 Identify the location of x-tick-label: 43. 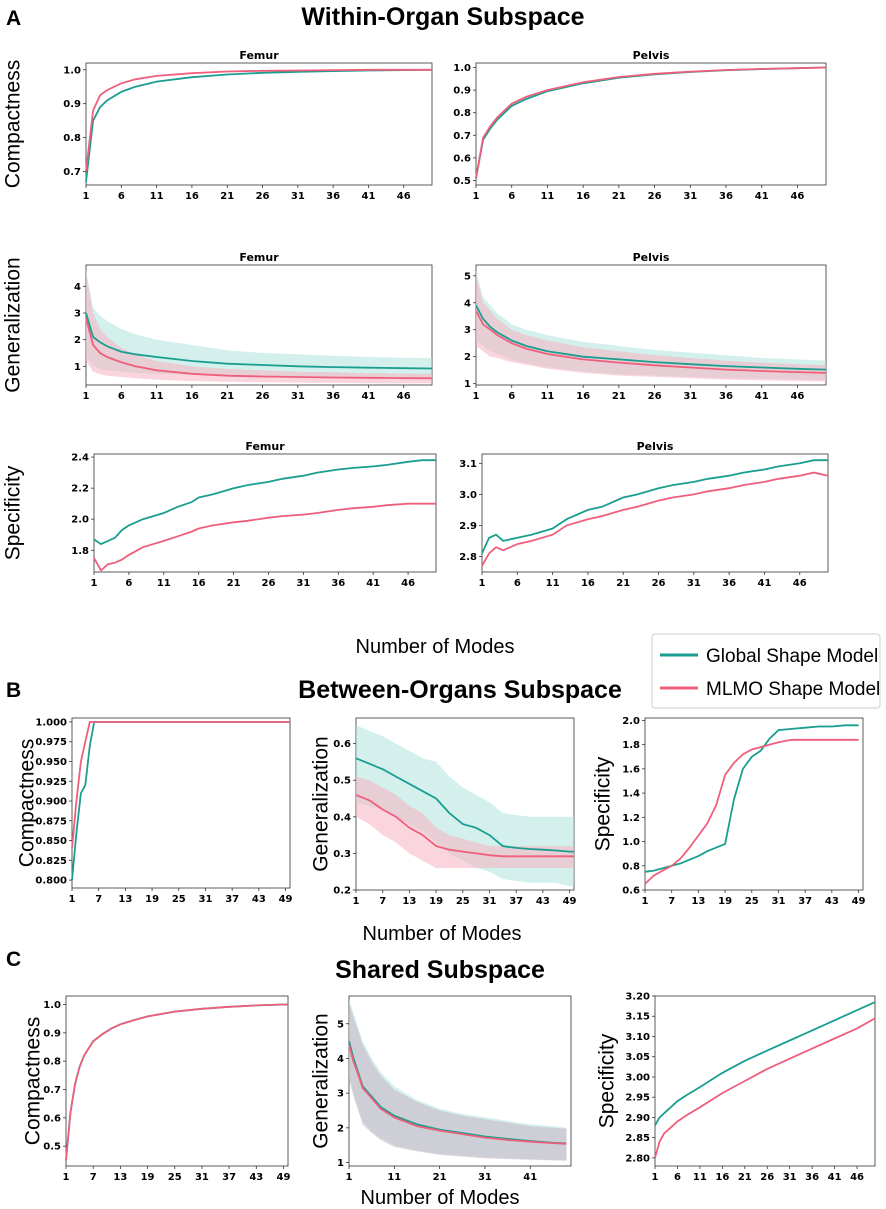
(543, 901).